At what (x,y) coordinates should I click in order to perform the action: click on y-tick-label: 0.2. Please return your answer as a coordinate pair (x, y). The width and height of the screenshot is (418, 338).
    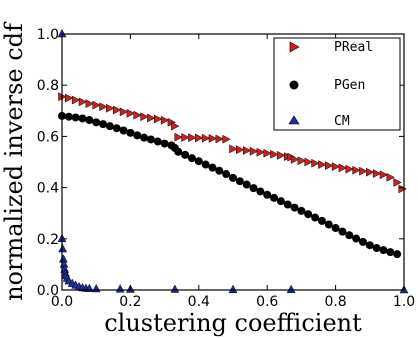
    Looking at the image, I should click on (48, 240).